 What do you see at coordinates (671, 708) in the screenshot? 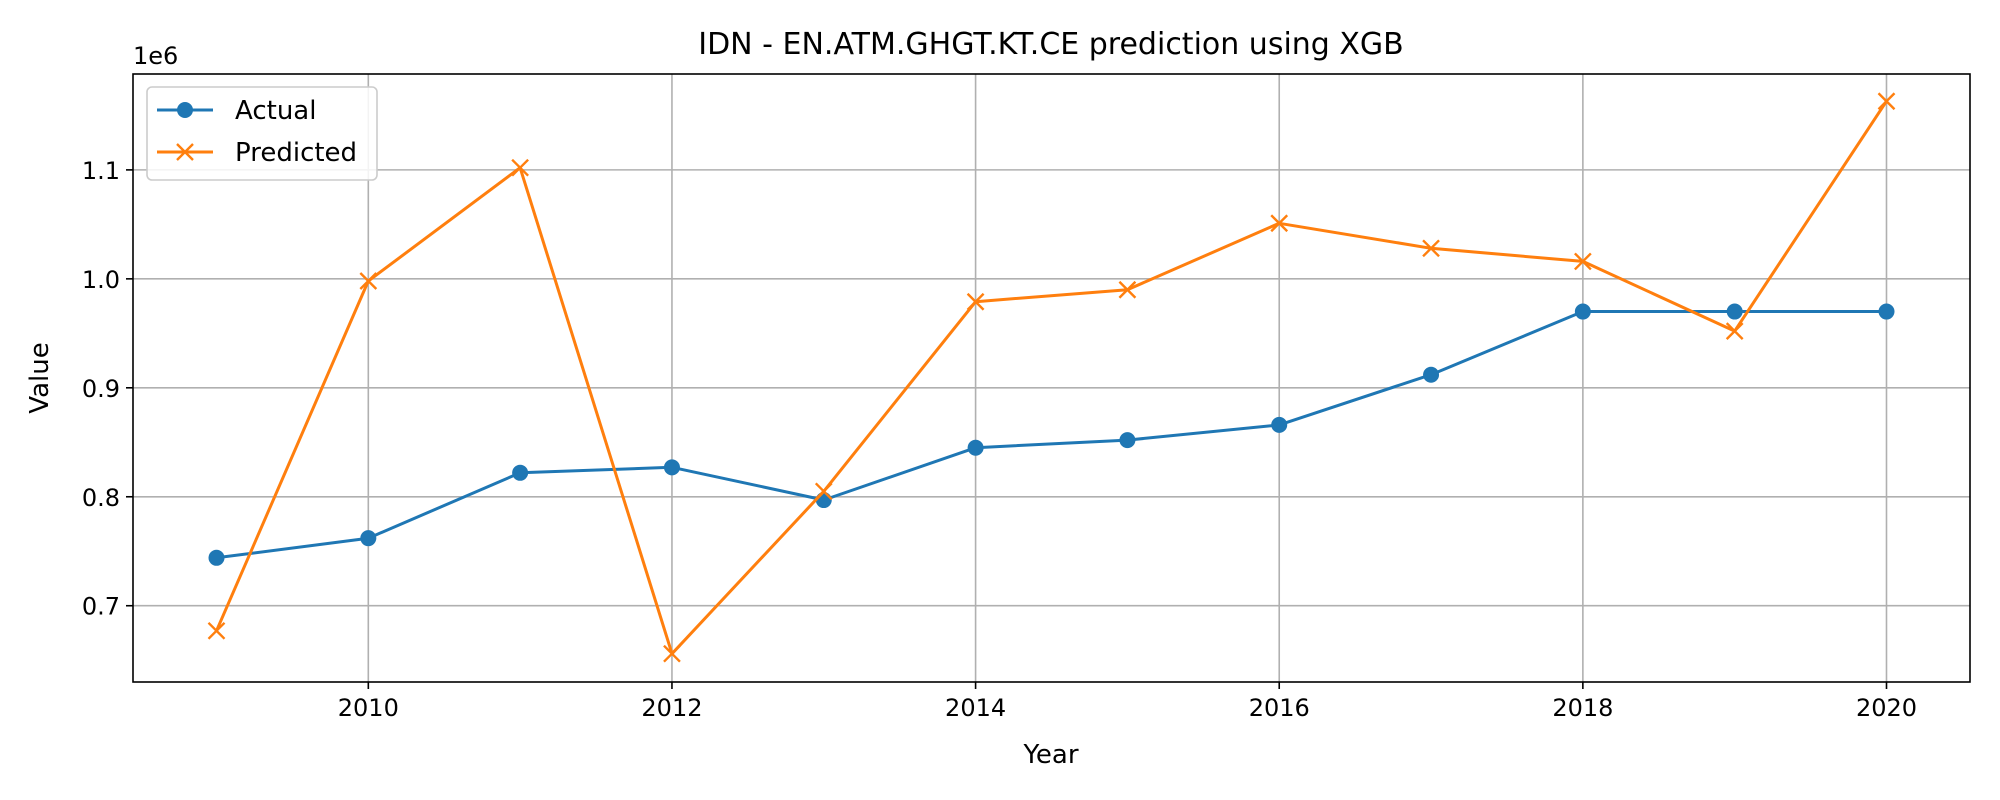
I see `x-tick-label: 2012` at bounding box center [671, 708].